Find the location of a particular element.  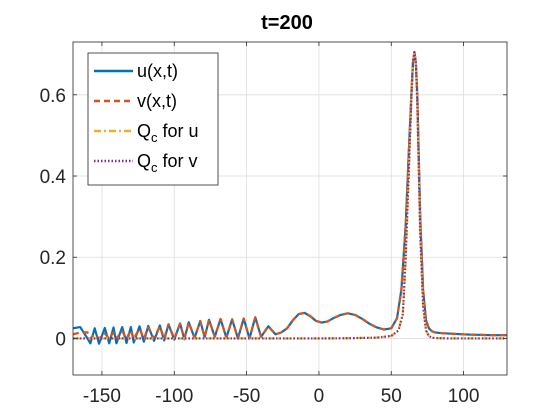

y-tick-label: 0.6 is located at coordinates (53, 96).